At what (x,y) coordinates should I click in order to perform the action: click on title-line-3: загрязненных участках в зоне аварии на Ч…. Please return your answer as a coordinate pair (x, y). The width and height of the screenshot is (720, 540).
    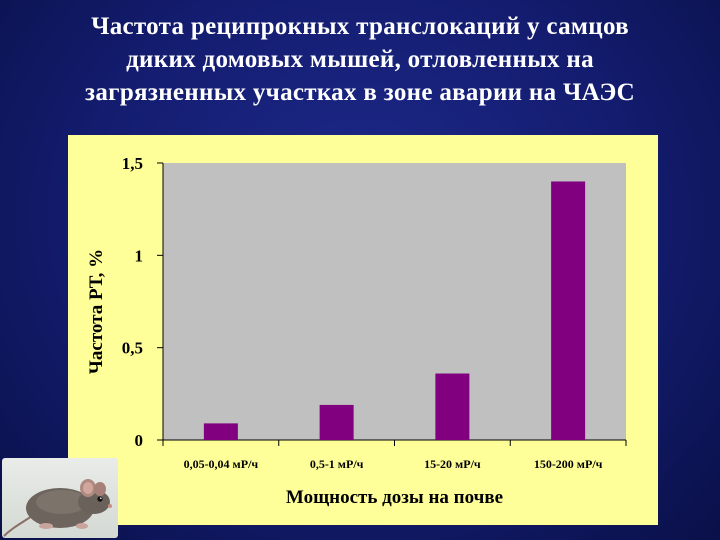
    Looking at the image, I should click on (360, 92).